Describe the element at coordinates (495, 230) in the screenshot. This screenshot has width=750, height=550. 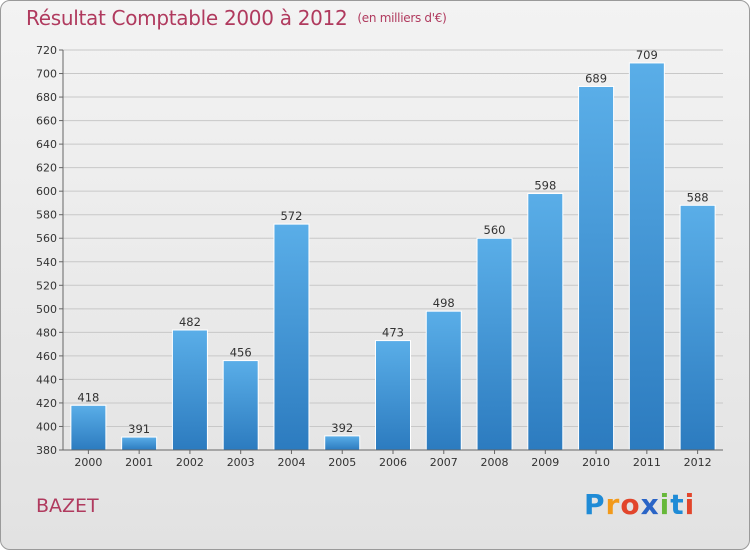
I see `value-label: 560` at that location.